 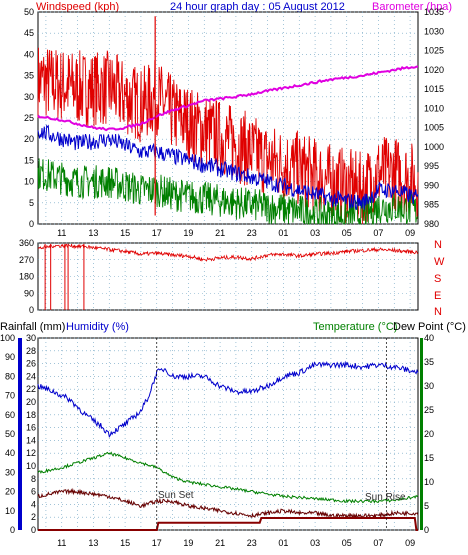 What do you see at coordinates (31, 351) in the screenshot?
I see `humidity-scale-tick: 28` at bounding box center [31, 351].